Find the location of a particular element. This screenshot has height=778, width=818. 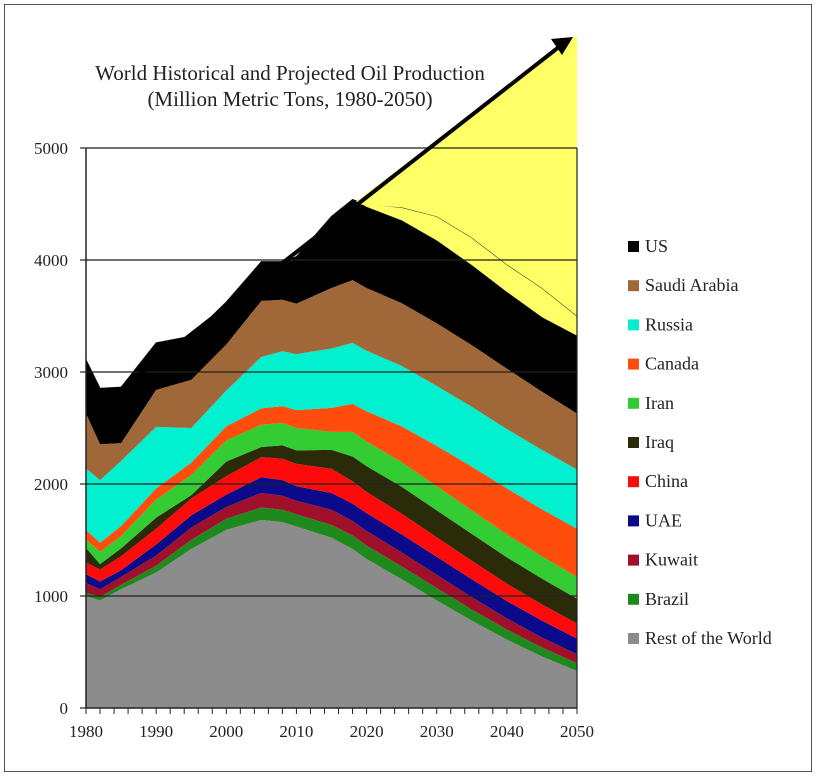

y-tick-label: 2000 is located at coordinates (51, 484).